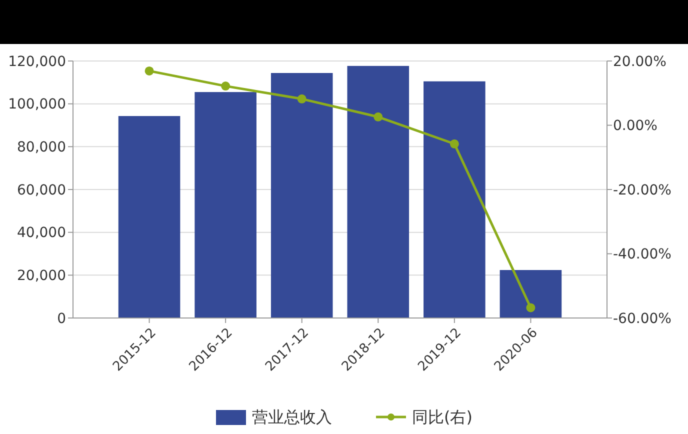 The height and width of the screenshot is (434, 688). I want to click on legend-label: 营业总收入, so click(292, 417).